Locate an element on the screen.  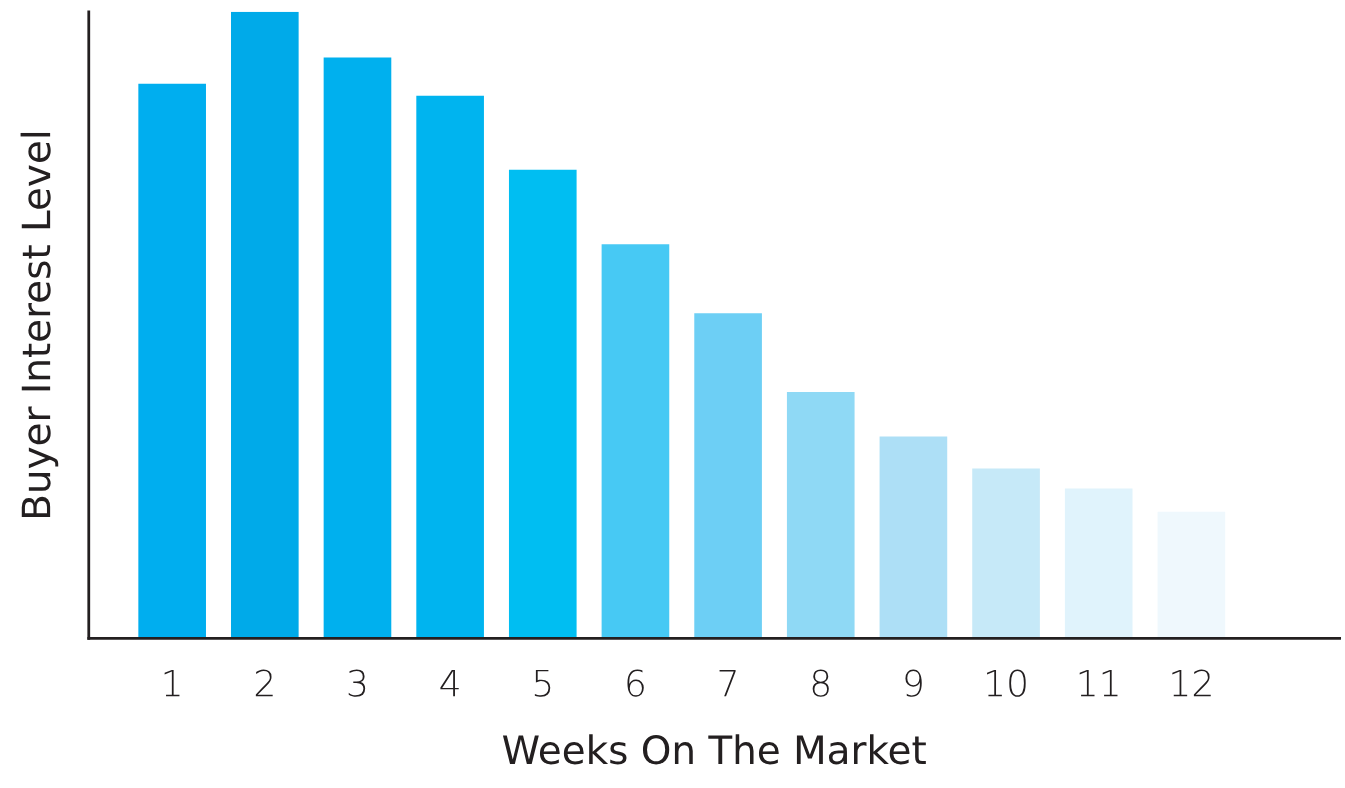
x-tick-label: 1 is located at coordinates (172, 683).